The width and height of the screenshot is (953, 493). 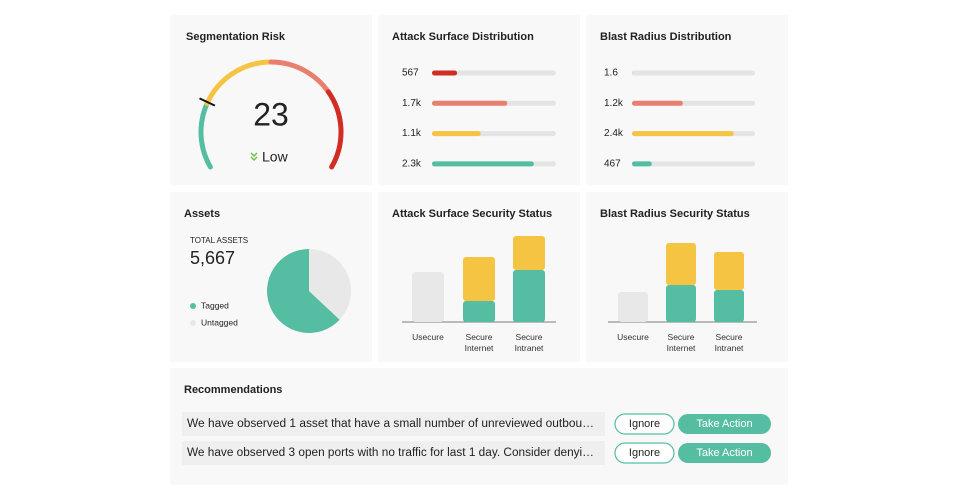 I want to click on bar-value-label: 567, so click(x=410, y=73).